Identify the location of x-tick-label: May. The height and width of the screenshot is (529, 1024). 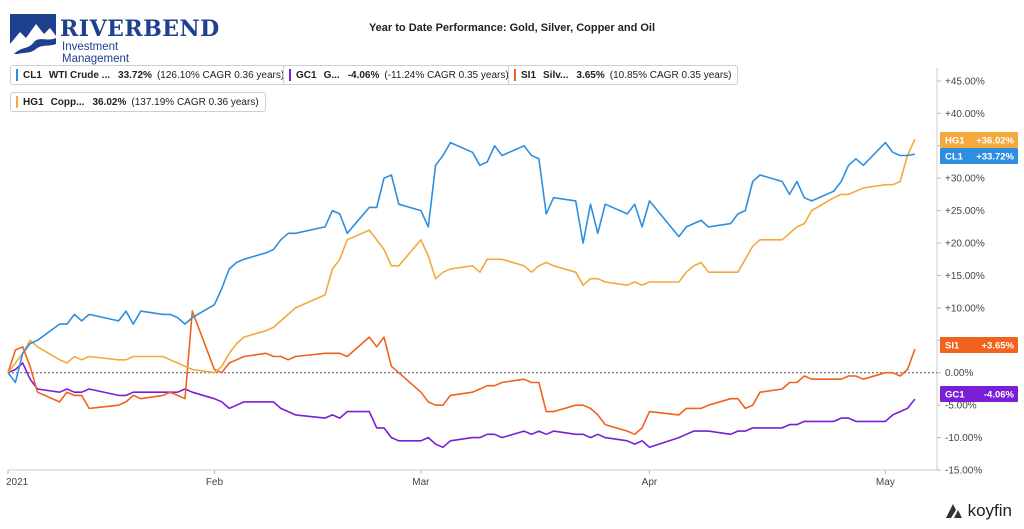
(885, 482).